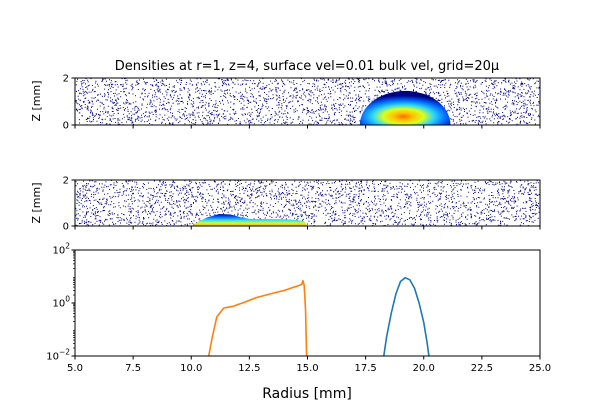 The height and width of the screenshot is (400, 600). I want to click on top-panel-background, so click(307, 101).